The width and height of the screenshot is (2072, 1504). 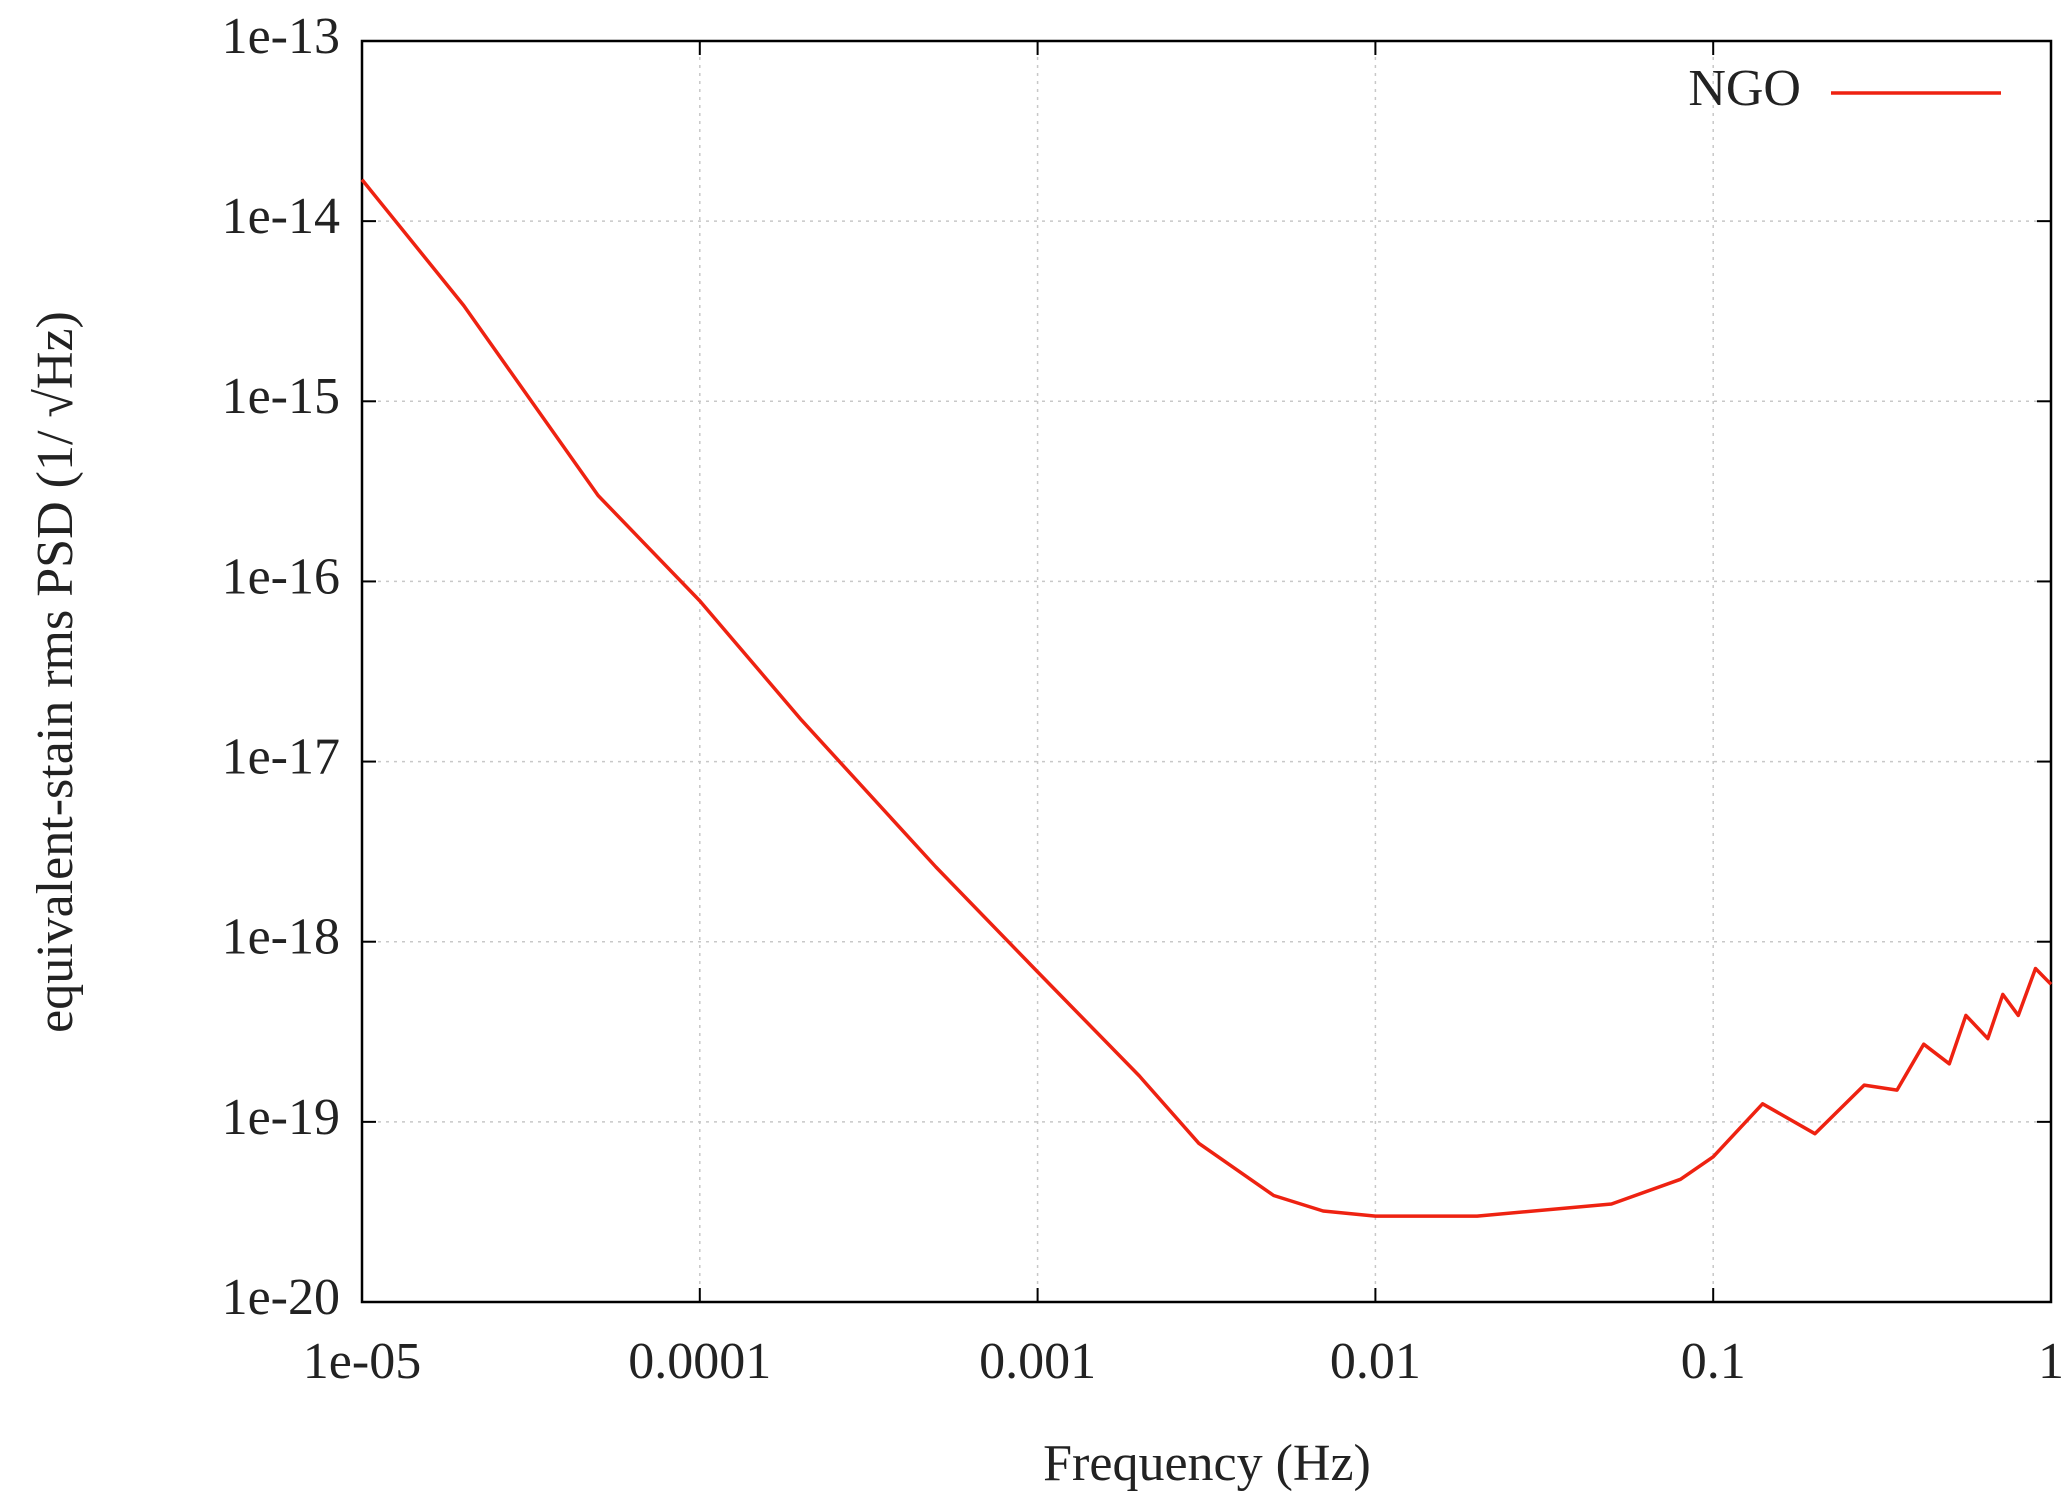 I want to click on y-axis-title: equivalent-stain rms PSD (1/ √Hz), so click(x=55, y=672).